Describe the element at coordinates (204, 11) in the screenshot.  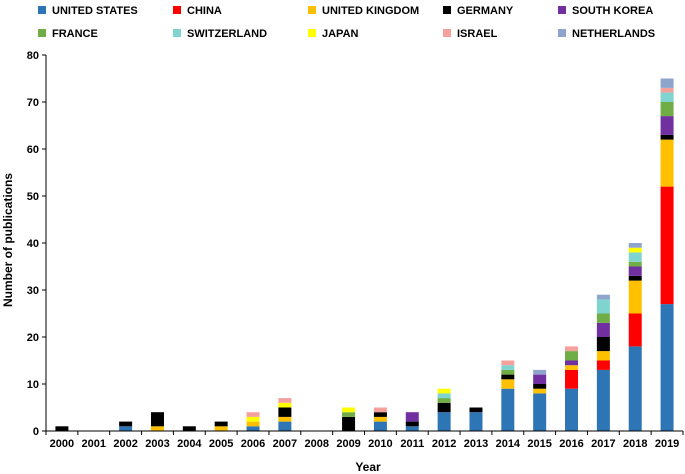
I see `legend-label-china: CHINA` at that location.